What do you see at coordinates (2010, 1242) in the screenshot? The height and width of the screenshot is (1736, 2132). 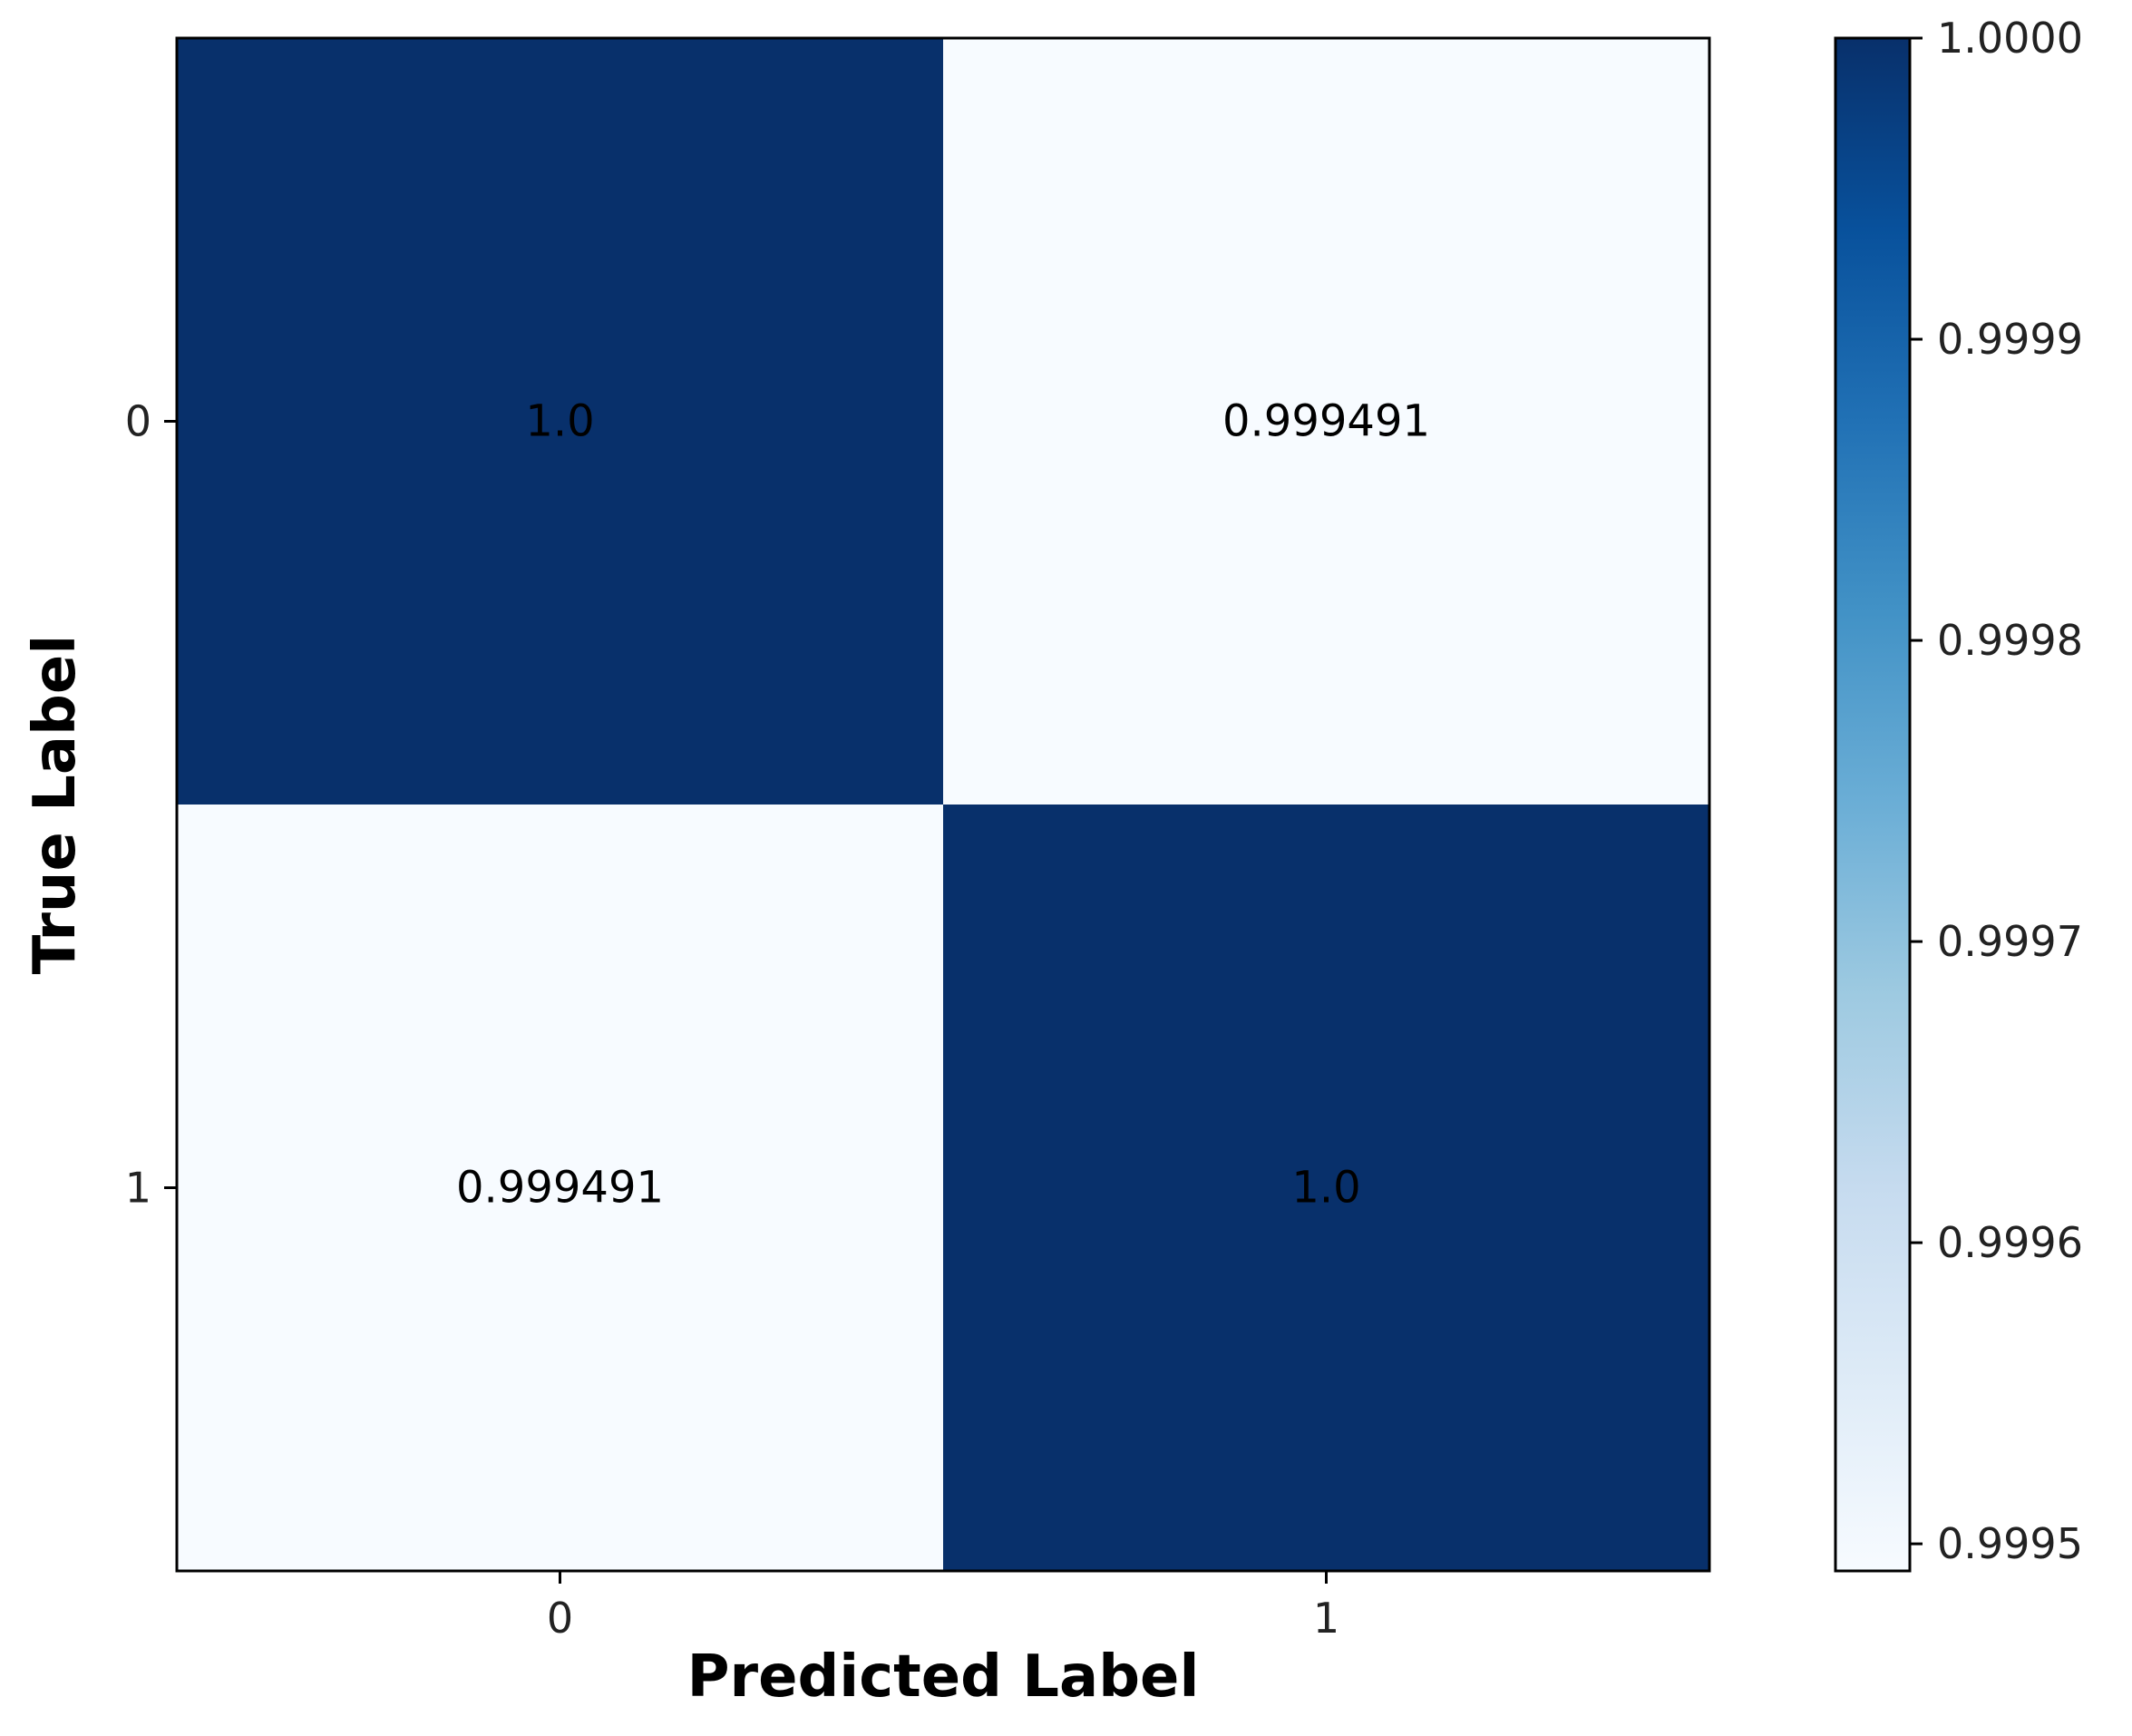 I see `colorbar-tick-label-4: 0.9996` at bounding box center [2010, 1242].